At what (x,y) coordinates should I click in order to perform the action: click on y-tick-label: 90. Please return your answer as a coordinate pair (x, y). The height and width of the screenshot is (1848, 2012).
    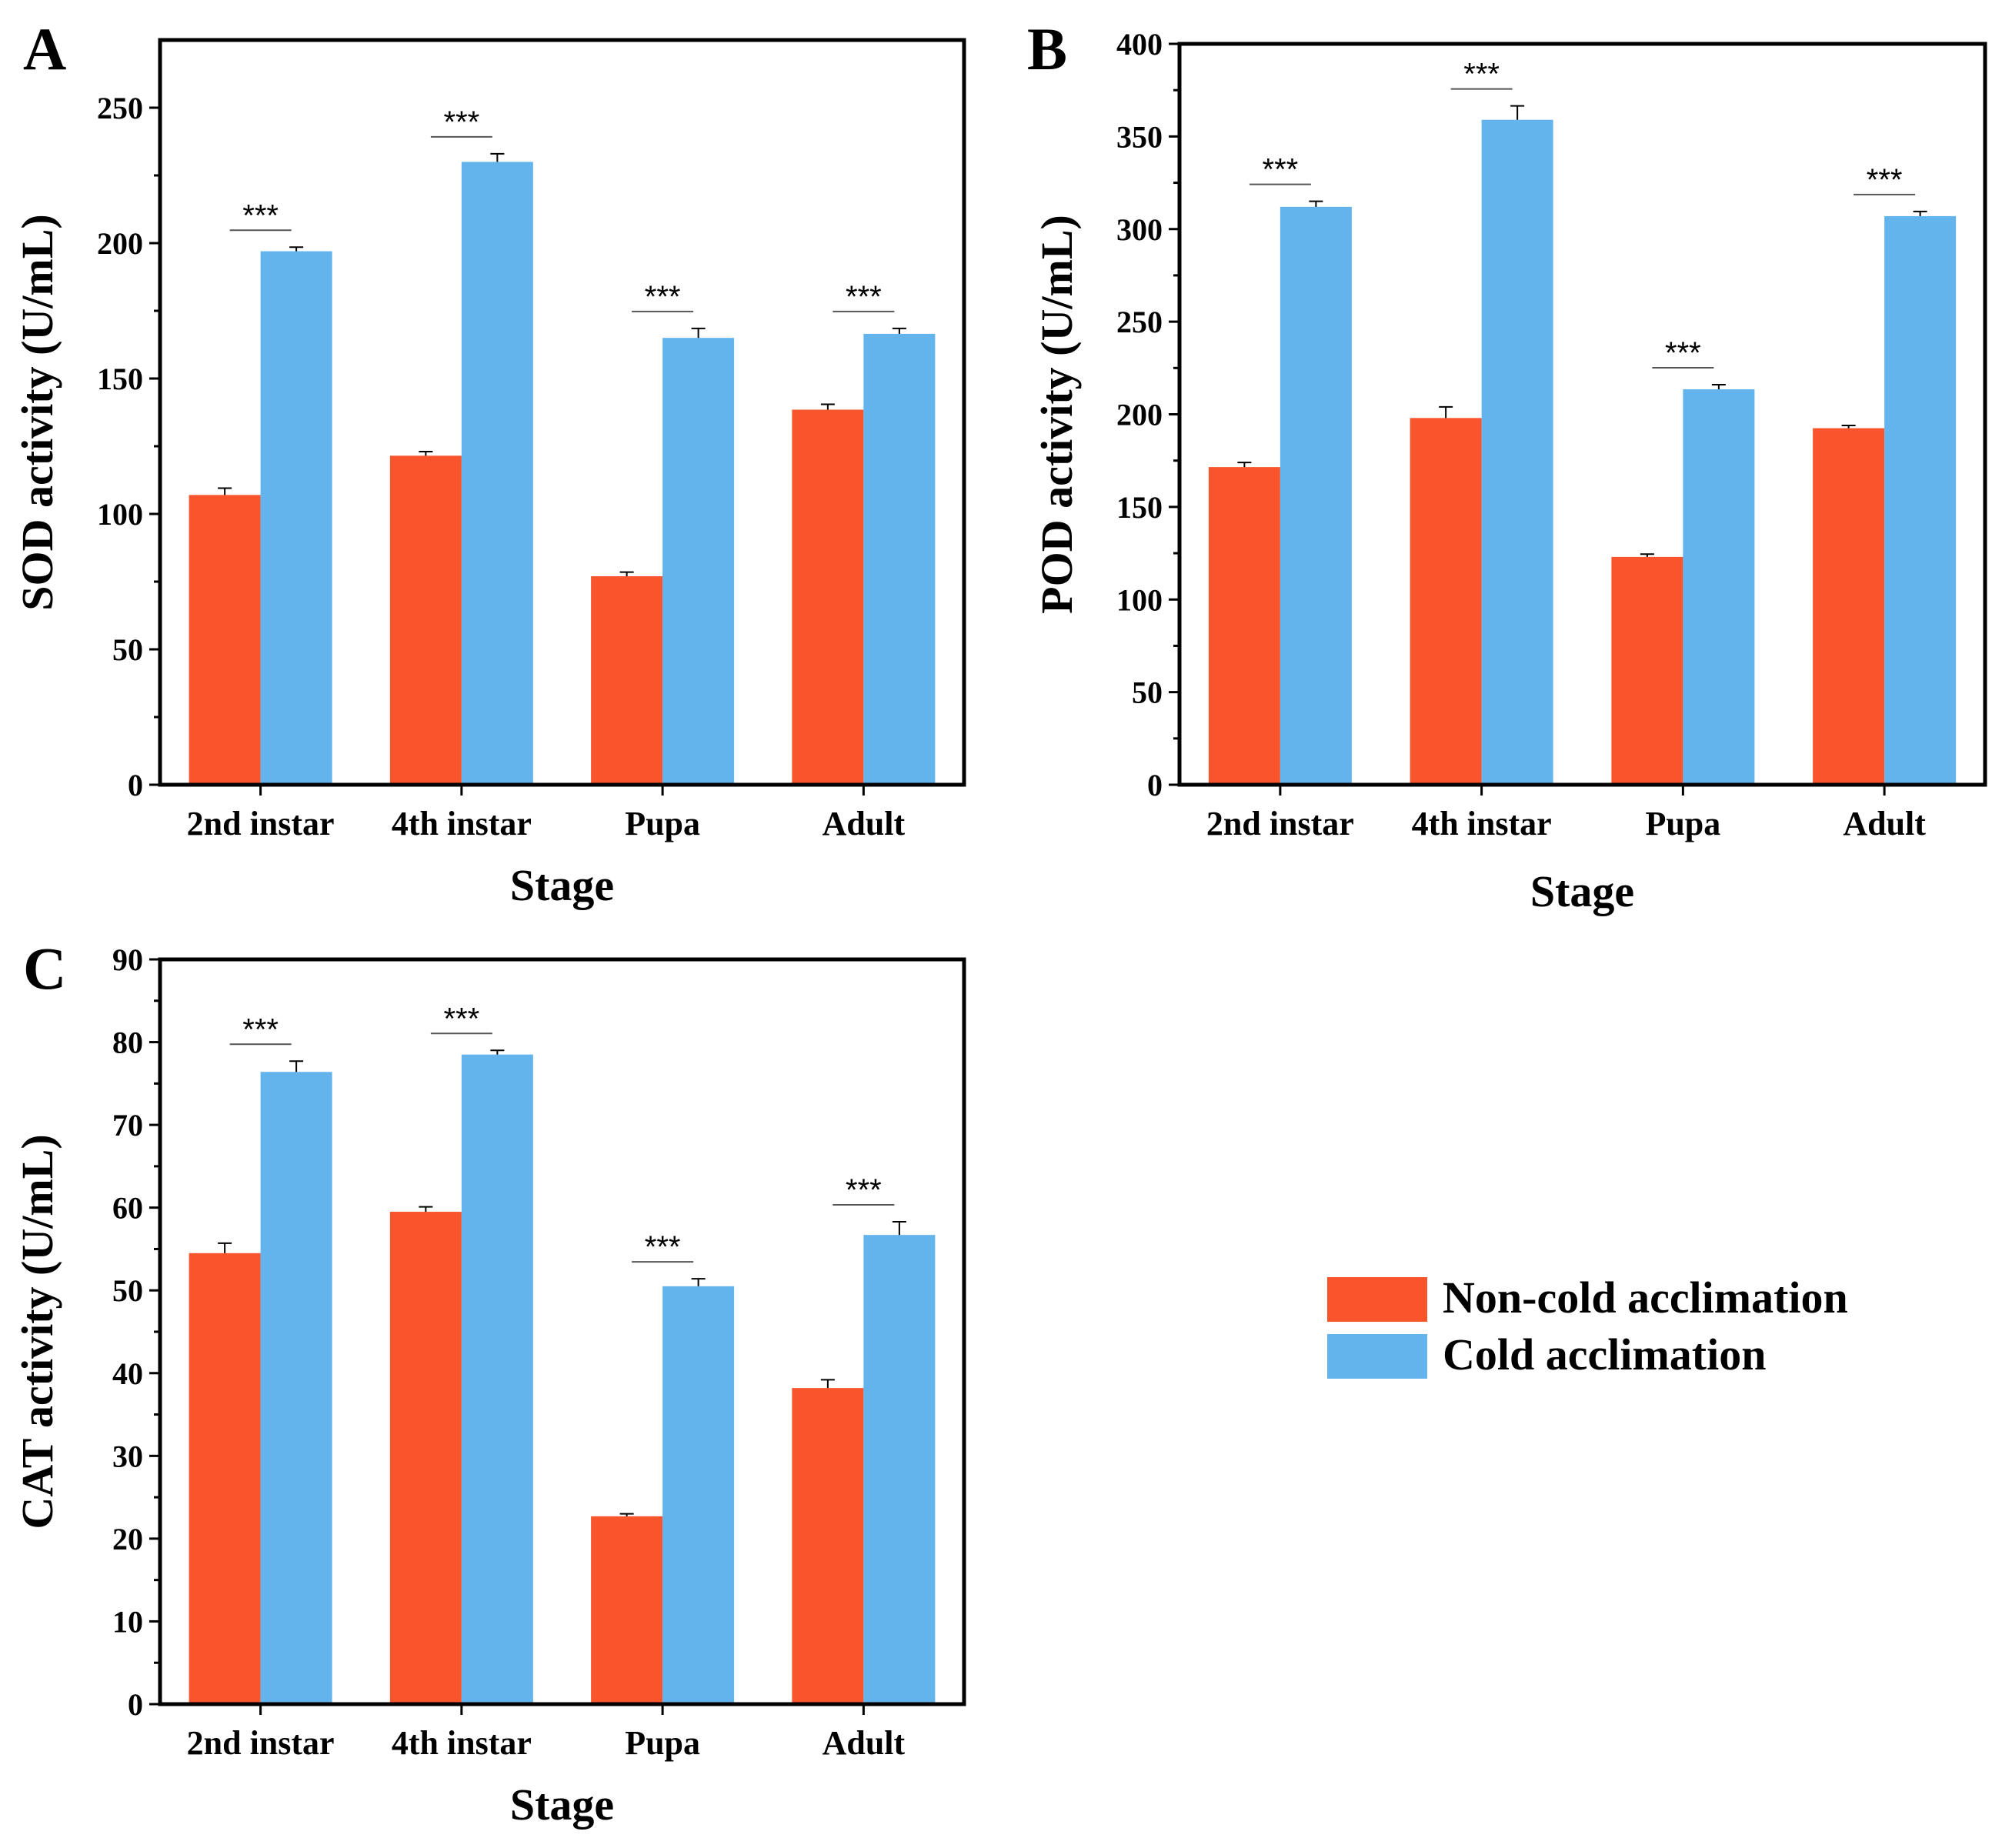
    Looking at the image, I should click on (127, 959).